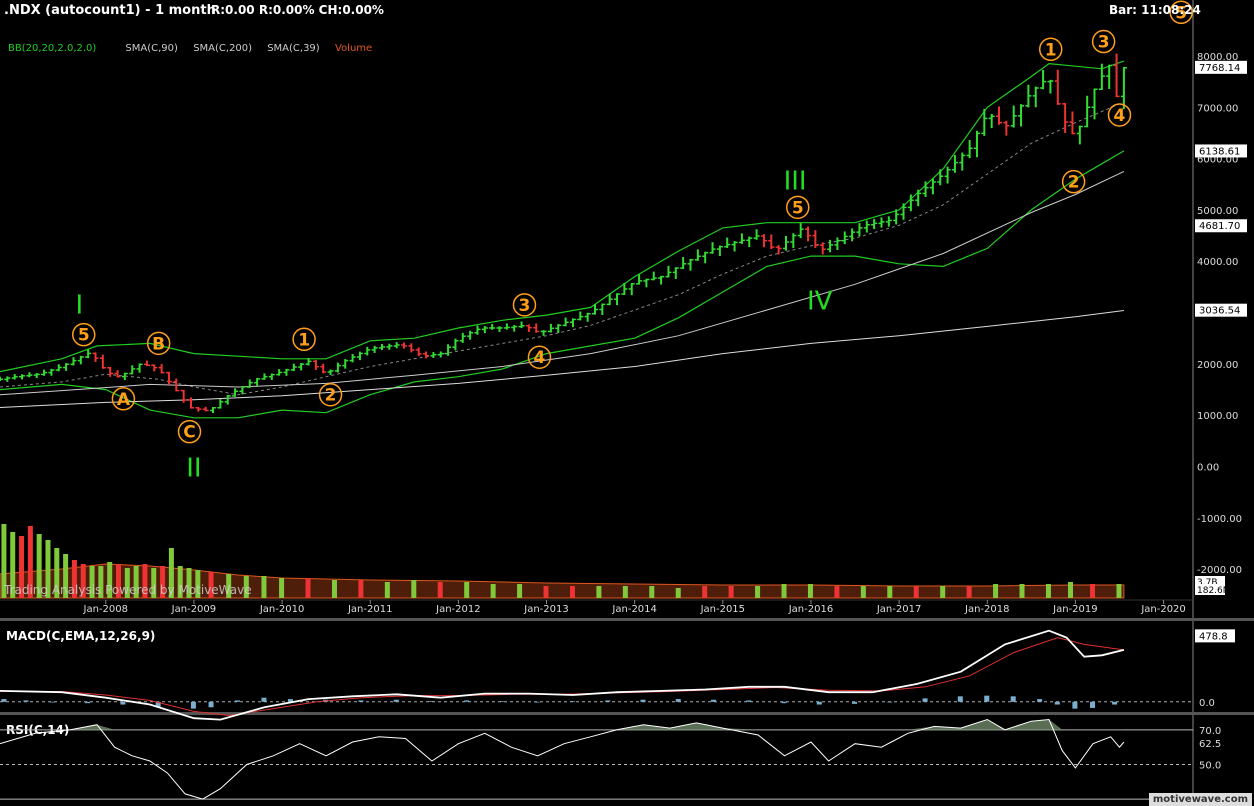  What do you see at coordinates (281, 609) in the screenshot?
I see `x-tick-label: Jan-2010` at bounding box center [281, 609].